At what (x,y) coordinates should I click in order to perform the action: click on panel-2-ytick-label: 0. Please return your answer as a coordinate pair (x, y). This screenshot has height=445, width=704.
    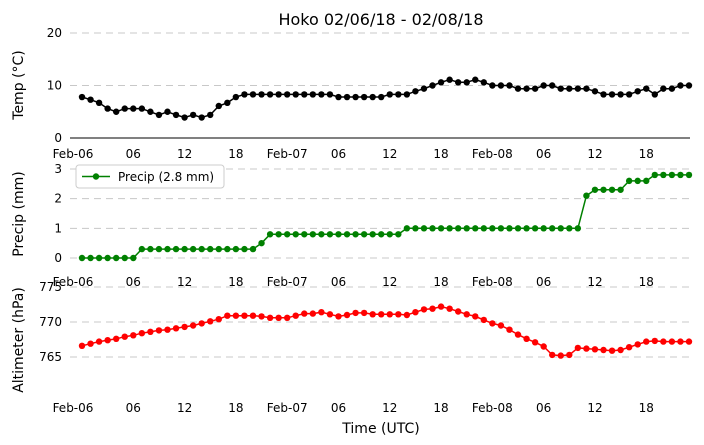
    Looking at the image, I should click on (58, 258).